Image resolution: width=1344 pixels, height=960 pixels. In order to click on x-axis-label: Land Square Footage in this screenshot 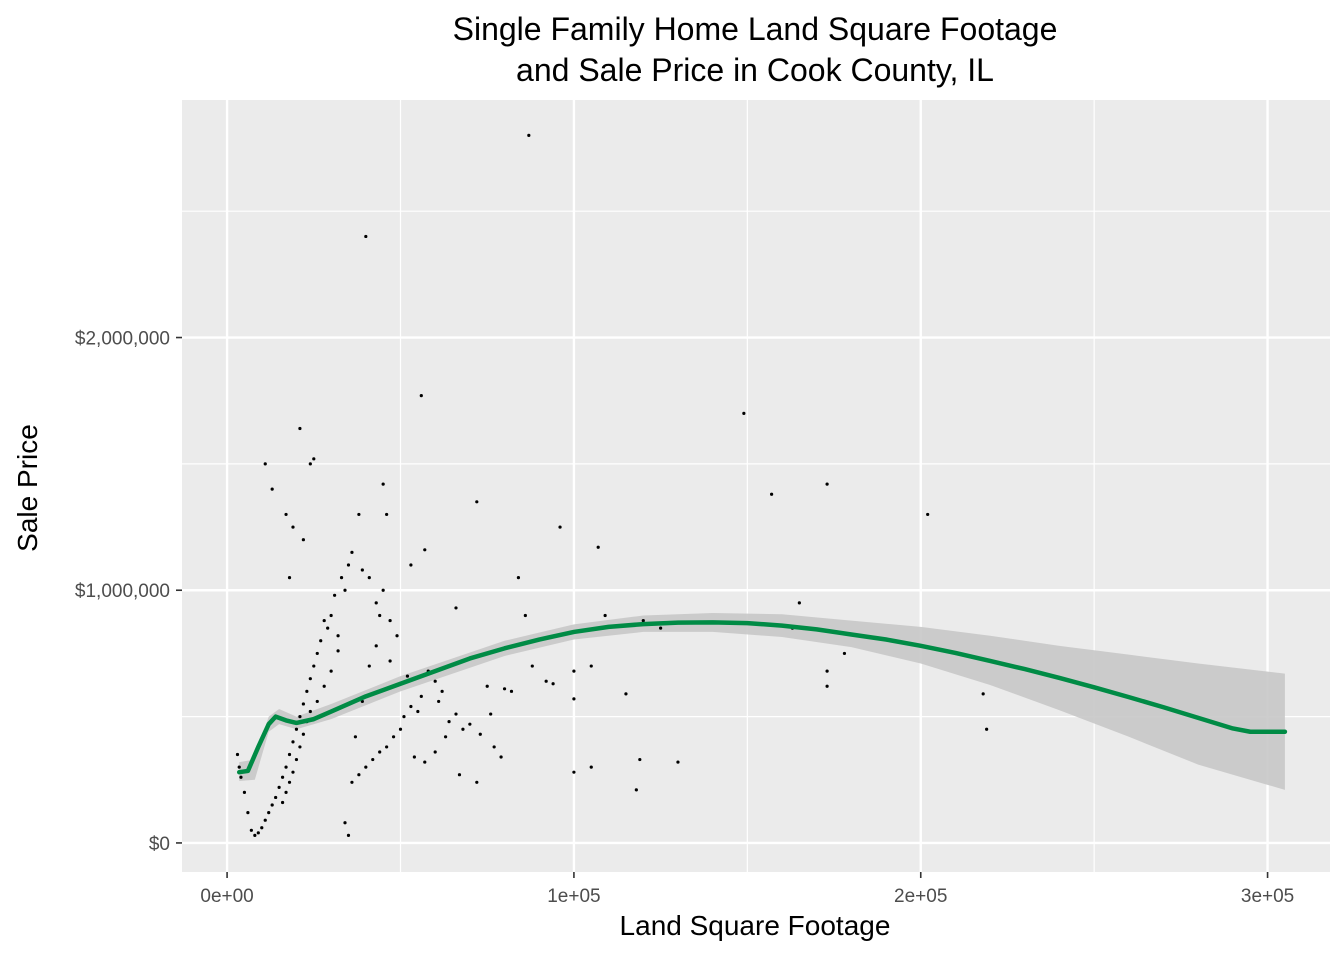, I will do `click(755, 925)`.